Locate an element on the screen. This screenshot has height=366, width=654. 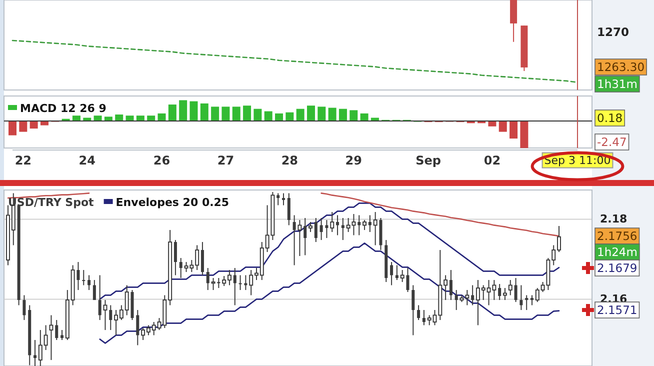
legend-label: Envelopes 20 0.25 is located at coordinates (173, 202).